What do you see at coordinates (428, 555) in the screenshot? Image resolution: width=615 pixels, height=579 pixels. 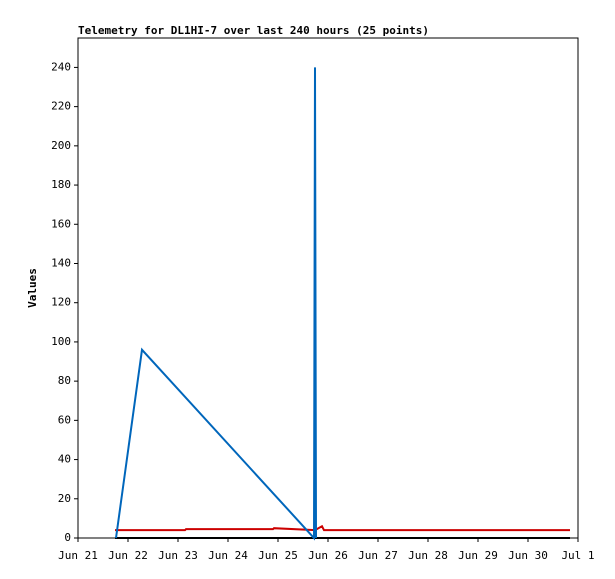 I see `x-tick-label: Jun 28` at bounding box center [428, 555].